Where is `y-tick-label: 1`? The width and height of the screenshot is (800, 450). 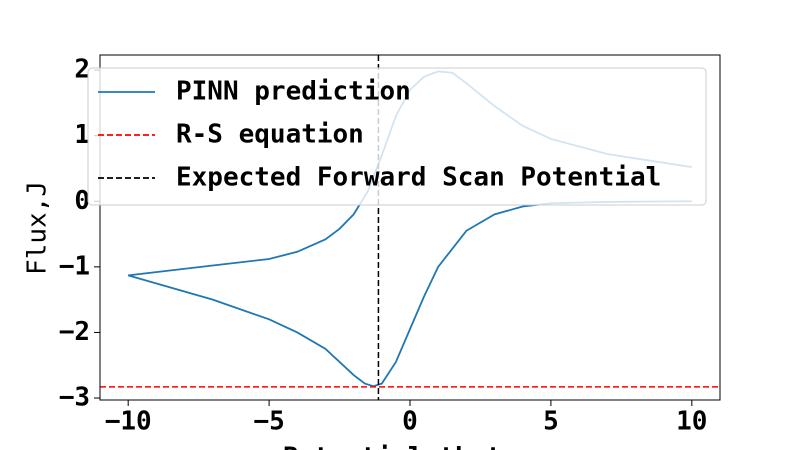 y-tick-label: 1 is located at coordinates (82, 135).